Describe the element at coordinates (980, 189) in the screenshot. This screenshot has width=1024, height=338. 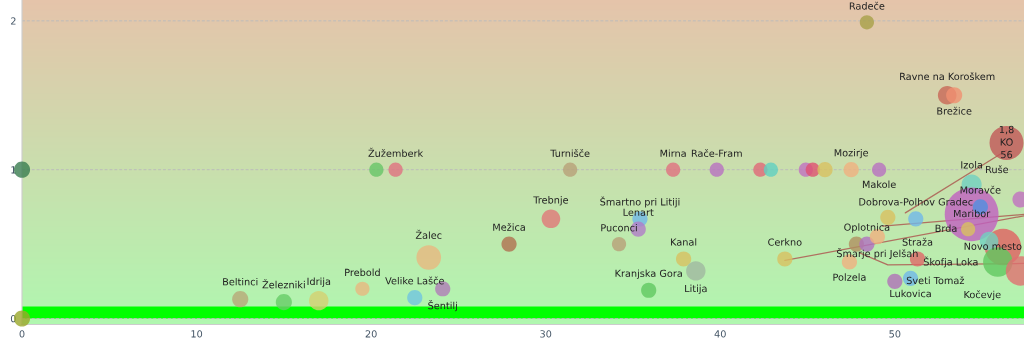
I see `annotation: Moravče` at that location.